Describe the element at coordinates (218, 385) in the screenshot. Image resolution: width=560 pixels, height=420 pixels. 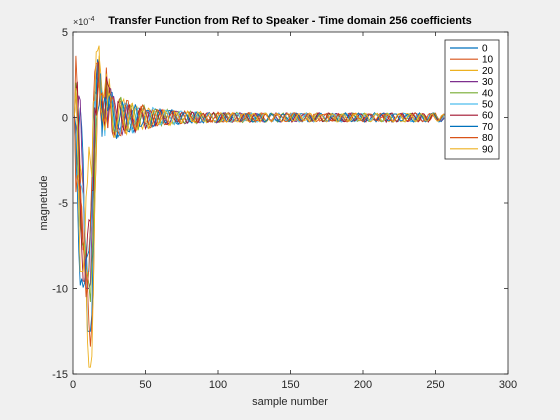
I see `x-tick-label: 100` at that location.